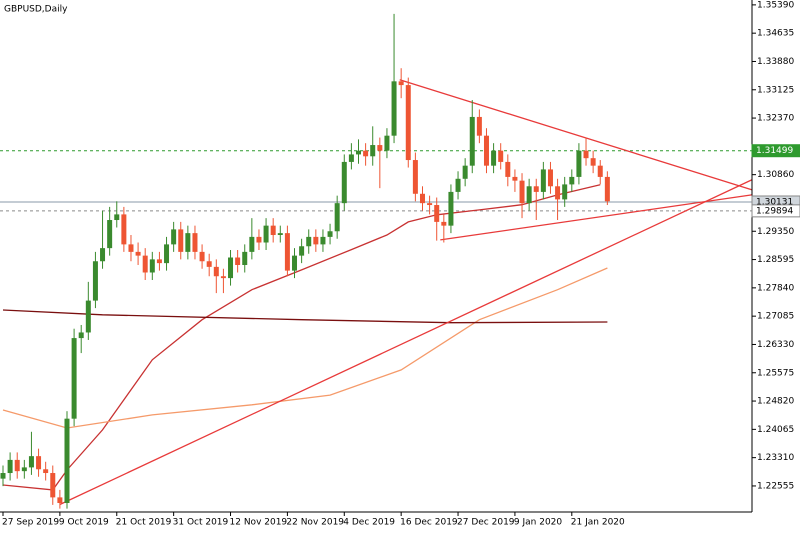 This screenshot has height=533, width=800. What do you see at coordinates (305, 316) in the screenshot?
I see `moving-average` at bounding box center [305, 316].